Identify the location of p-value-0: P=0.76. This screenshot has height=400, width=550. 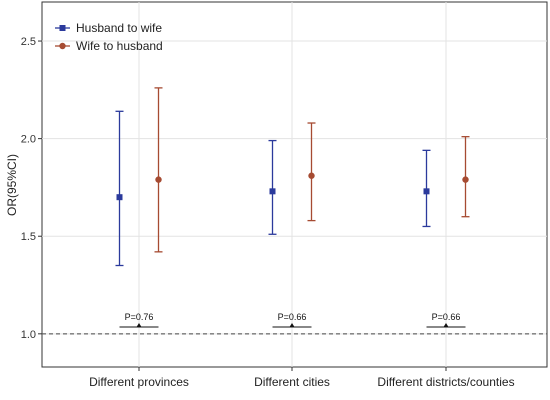
(139, 320).